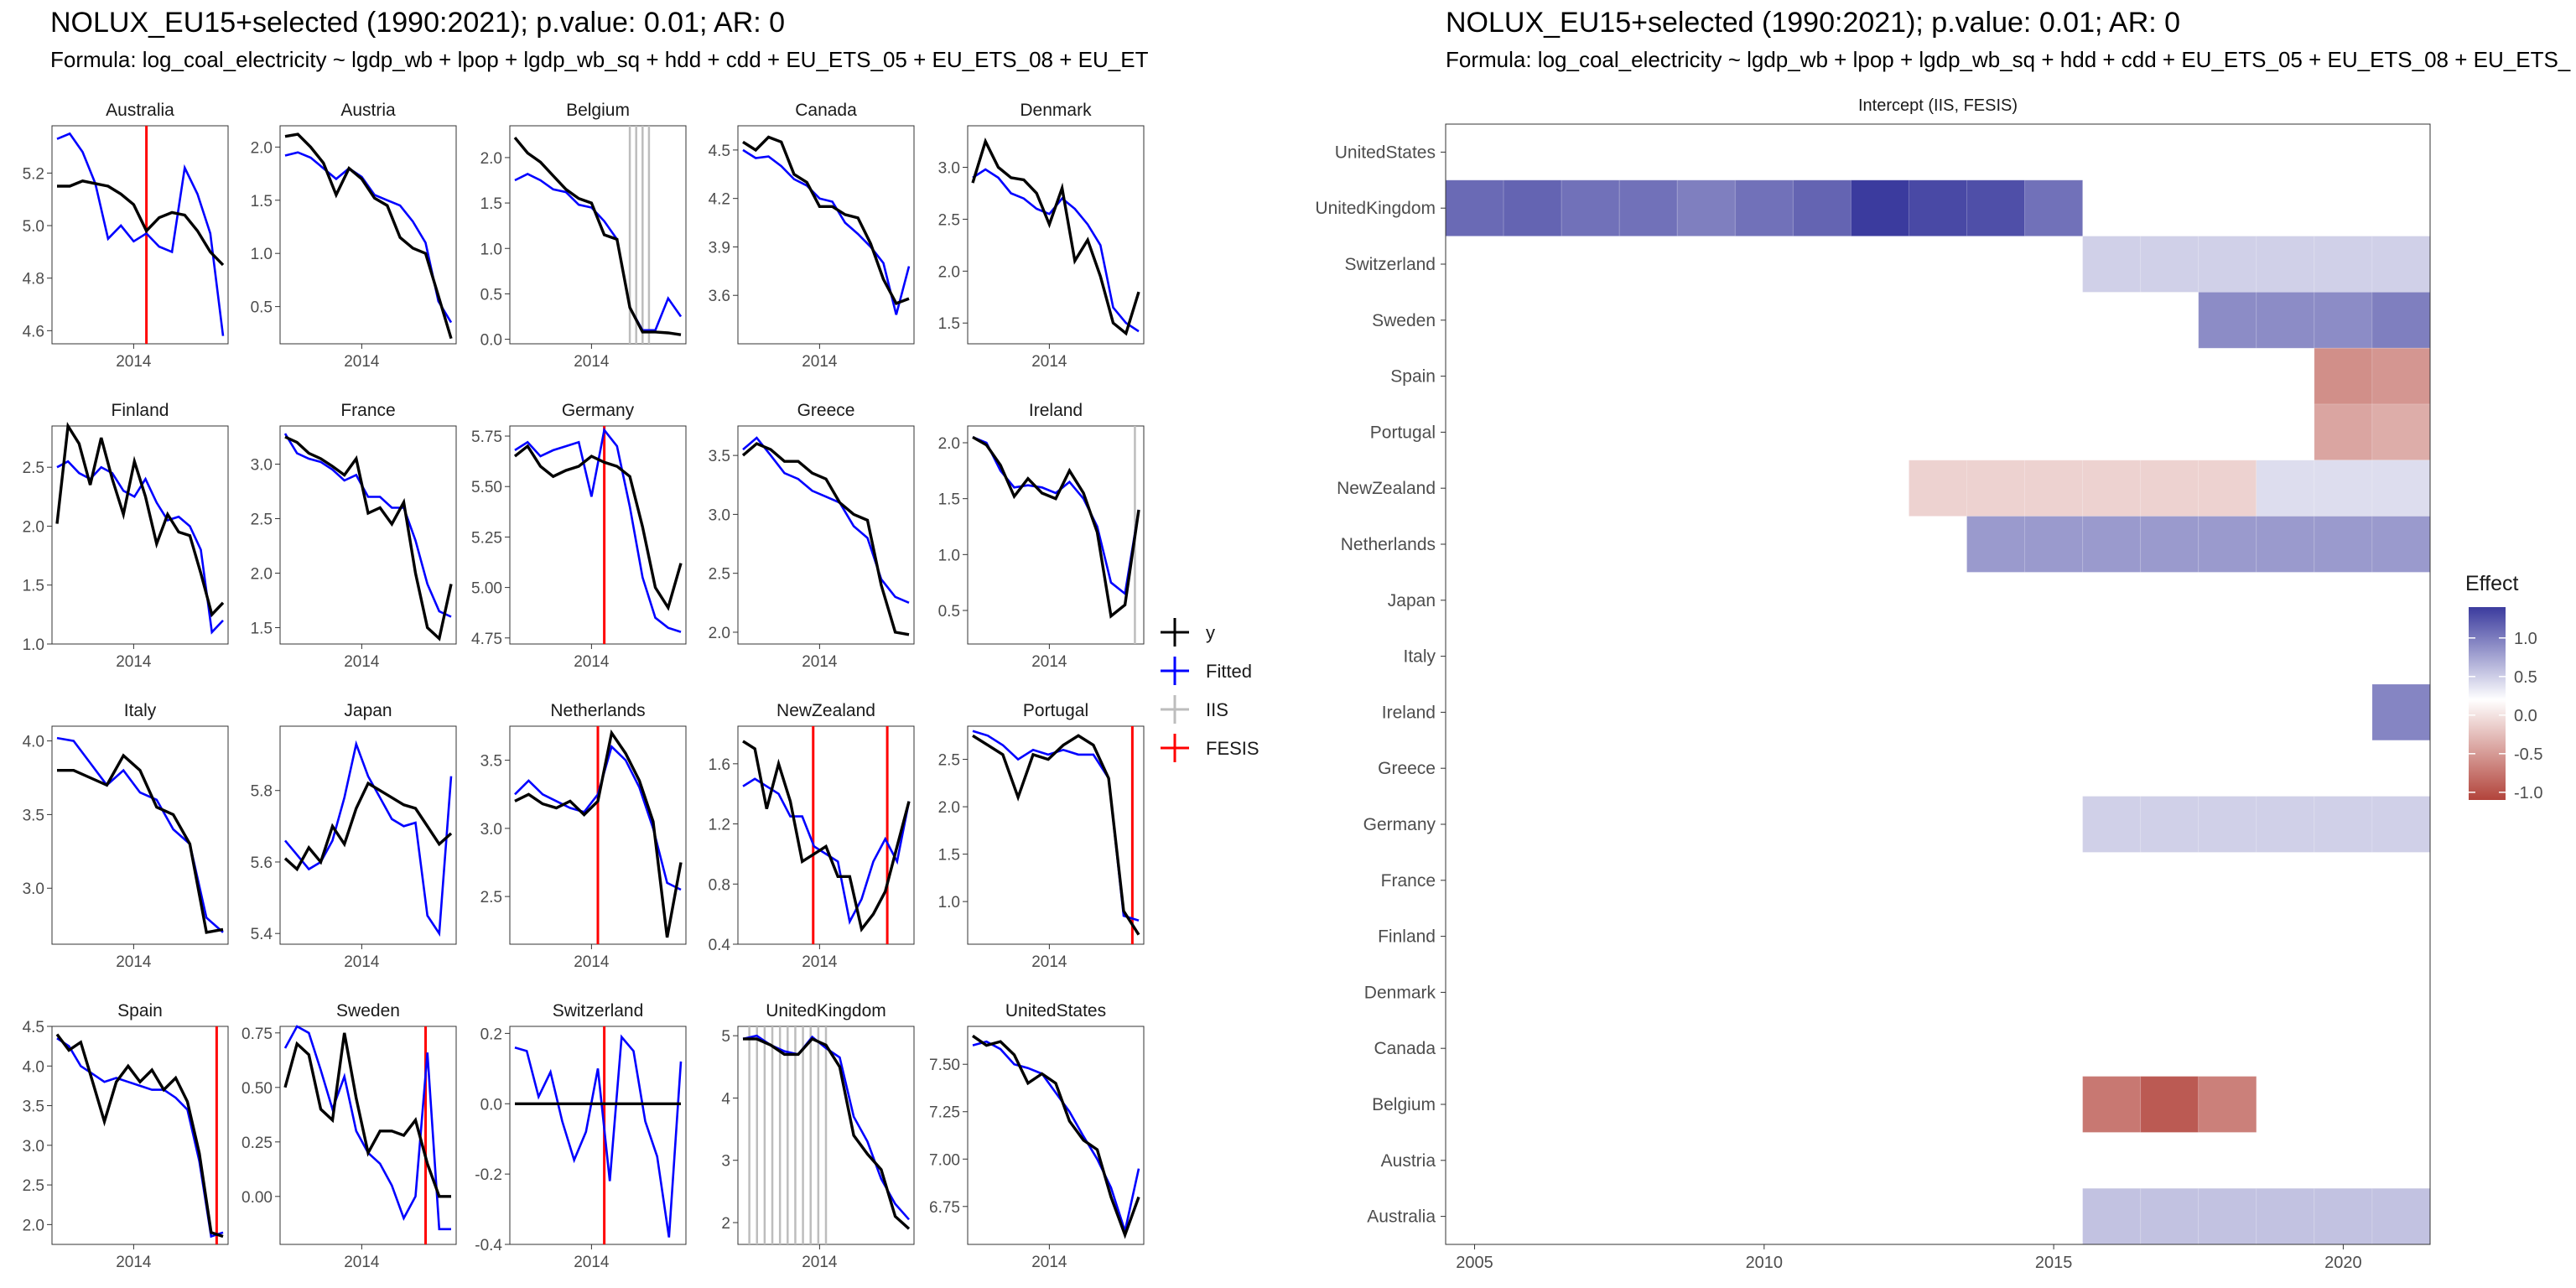  Describe the element at coordinates (486, 437) in the screenshot. I see `y-tick-label: 5.75` at that location.